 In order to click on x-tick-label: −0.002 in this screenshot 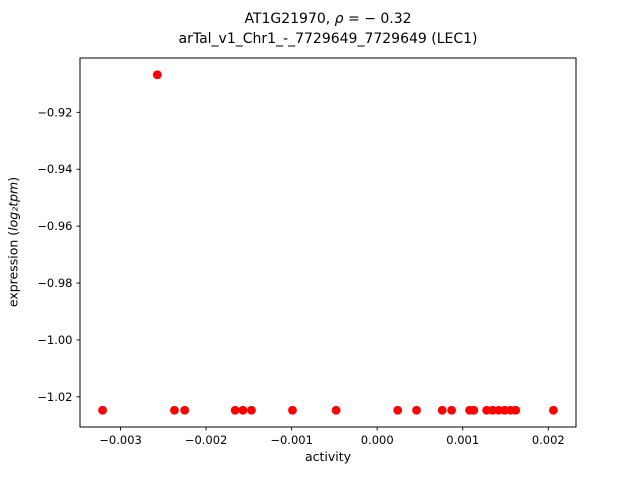, I will do `click(206, 440)`.